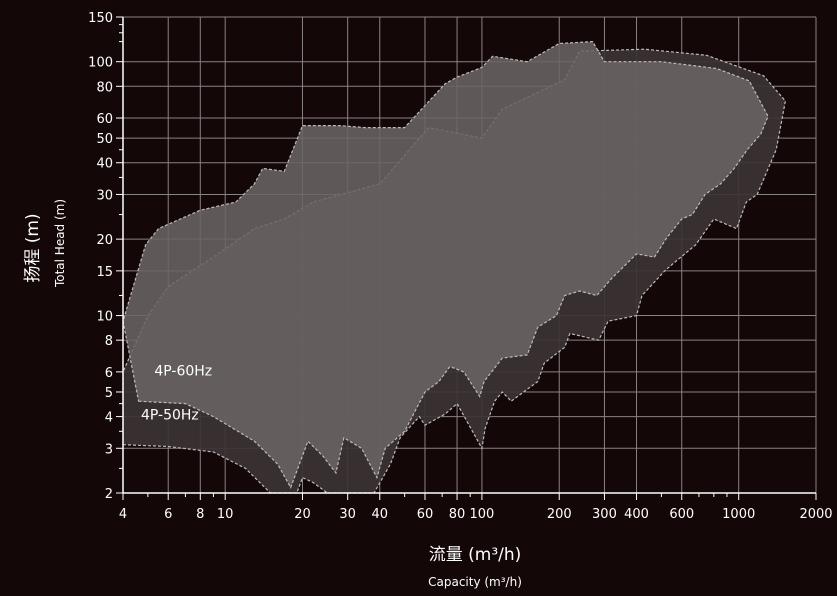 This screenshot has width=837, height=596. What do you see at coordinates (104, 317) in the screenshot?
I see `y-tick-label: 10` at bounding box center [104, 317].